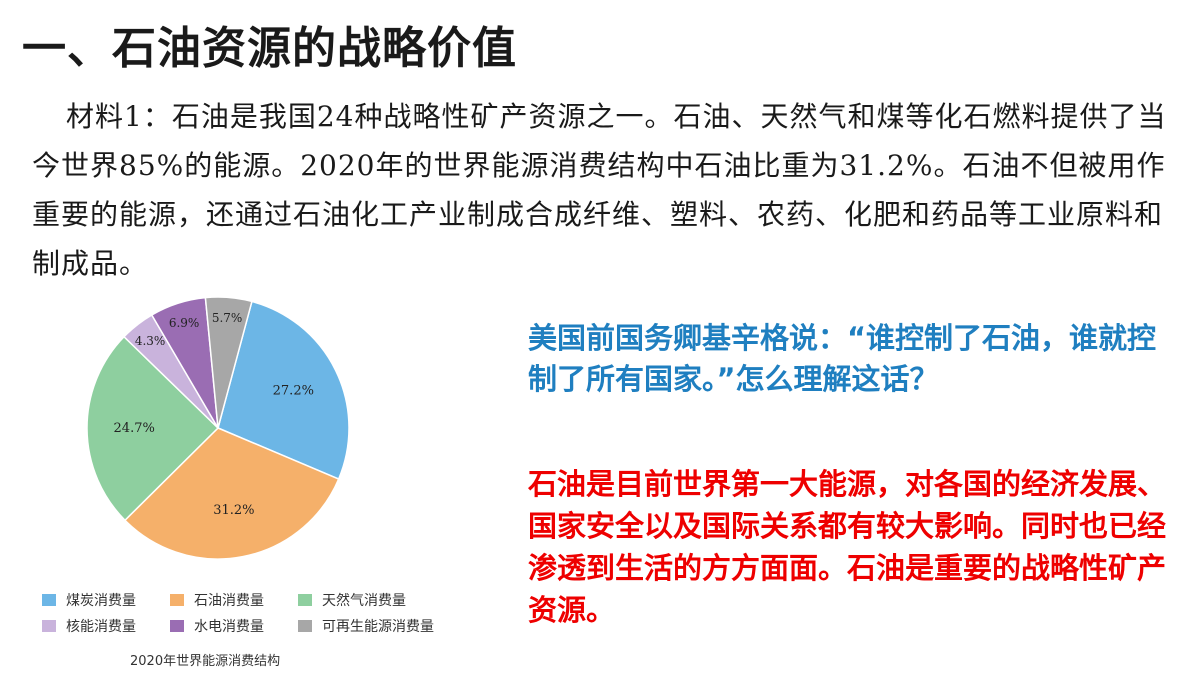 The image size is (1200, 675). I want to click on legend-label-4: 水电消费量, so click(229, 627).